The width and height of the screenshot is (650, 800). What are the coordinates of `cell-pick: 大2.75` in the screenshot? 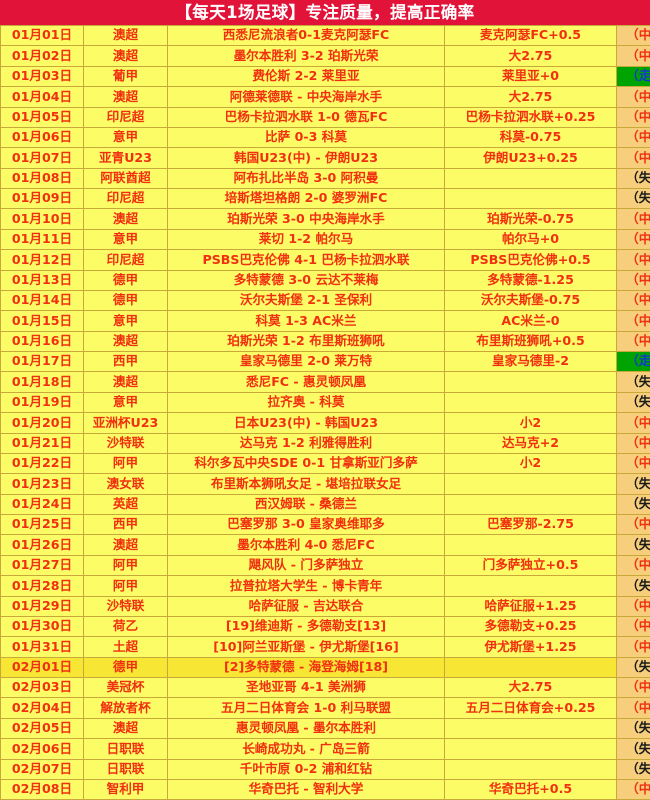 It's located at (531, 688).